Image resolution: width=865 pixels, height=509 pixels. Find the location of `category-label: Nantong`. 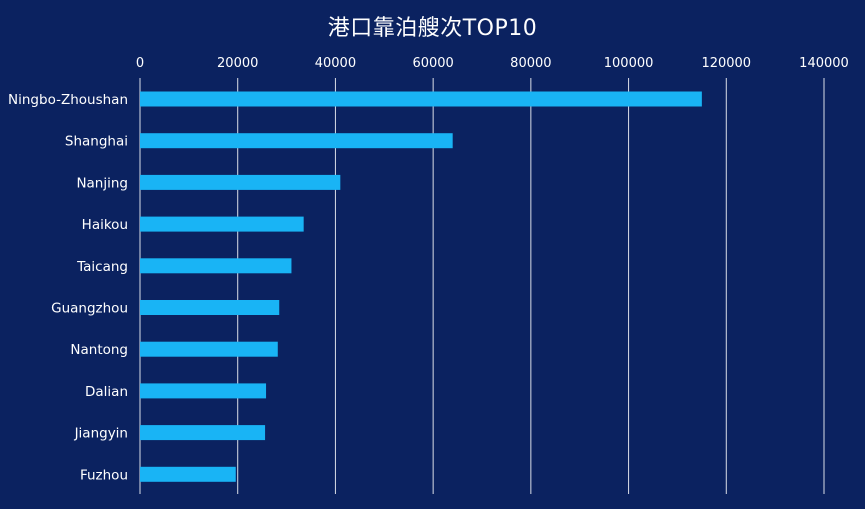

category-label: Nantong is located at coordinates (99, 350).